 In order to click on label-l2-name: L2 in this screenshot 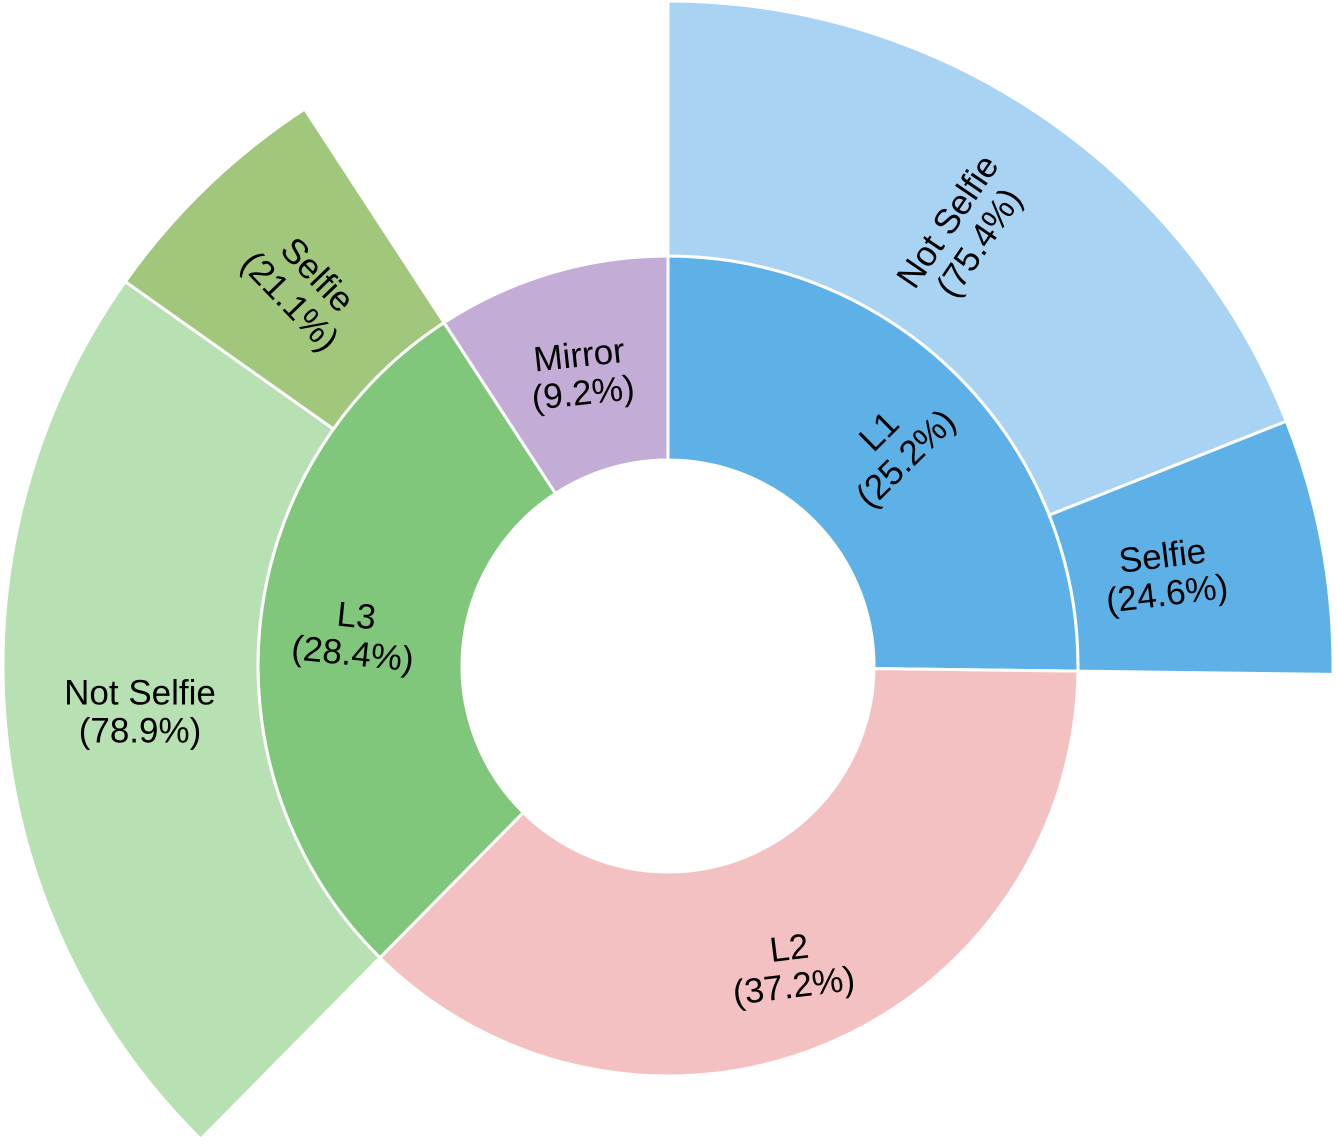, I will do `click(788, 948)`.